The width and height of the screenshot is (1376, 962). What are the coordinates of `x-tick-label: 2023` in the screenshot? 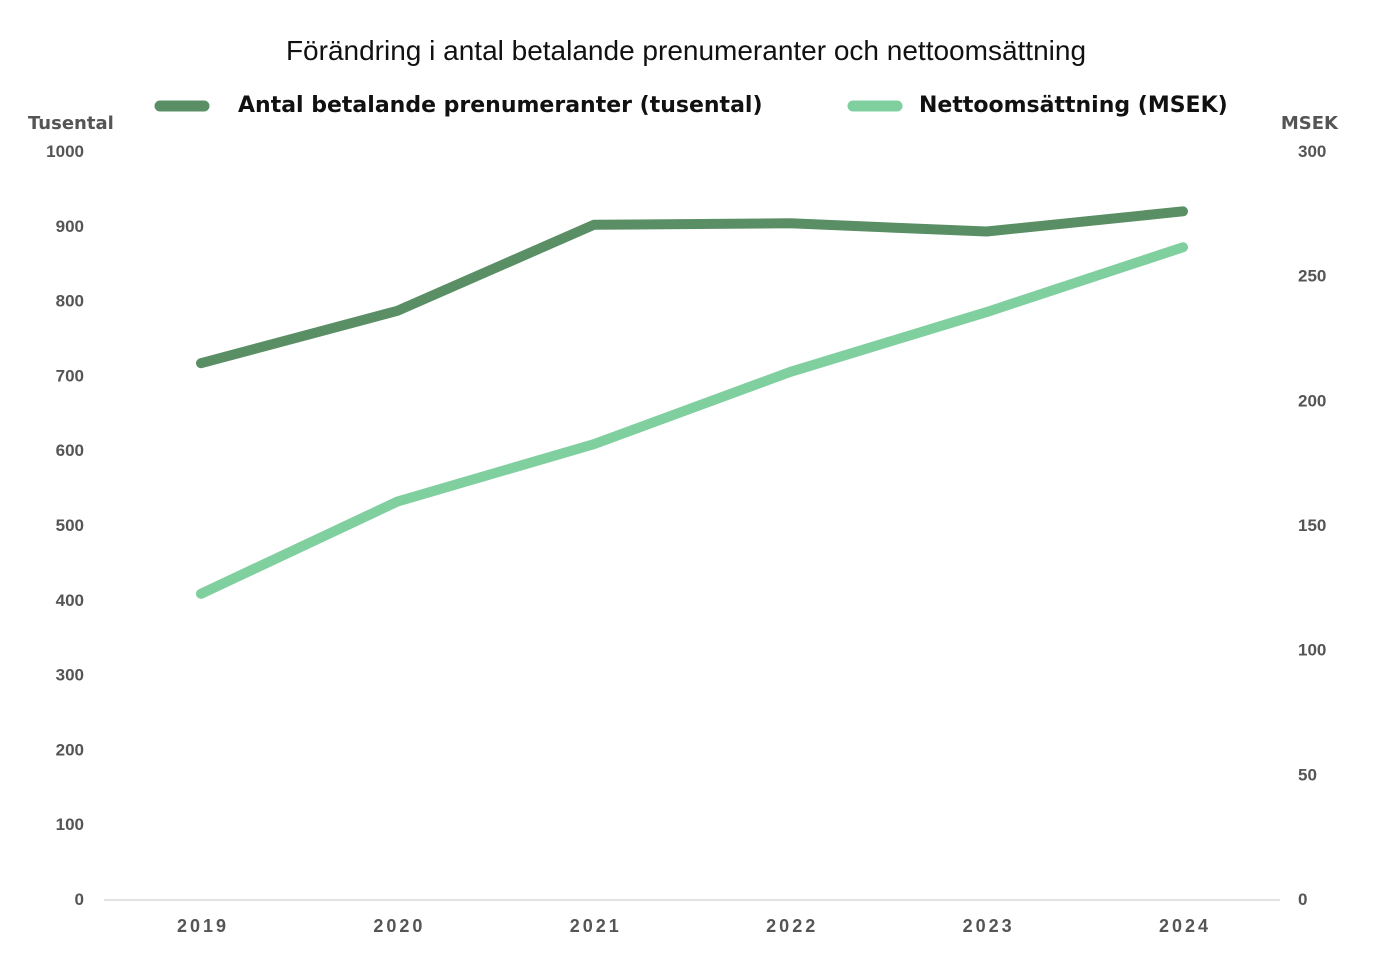 It's located at (989, 926).